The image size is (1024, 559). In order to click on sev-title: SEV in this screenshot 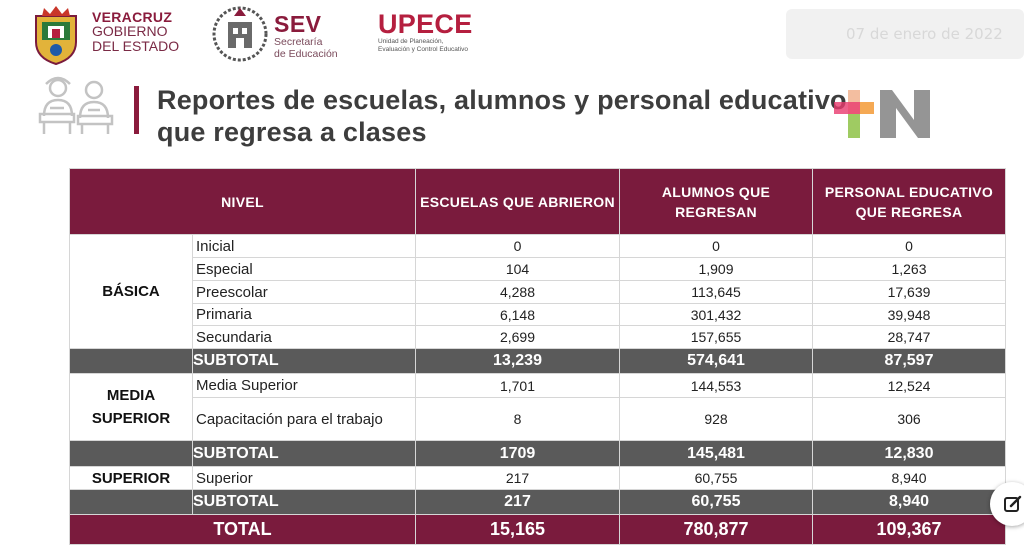, I will do `click(298, 24)`.